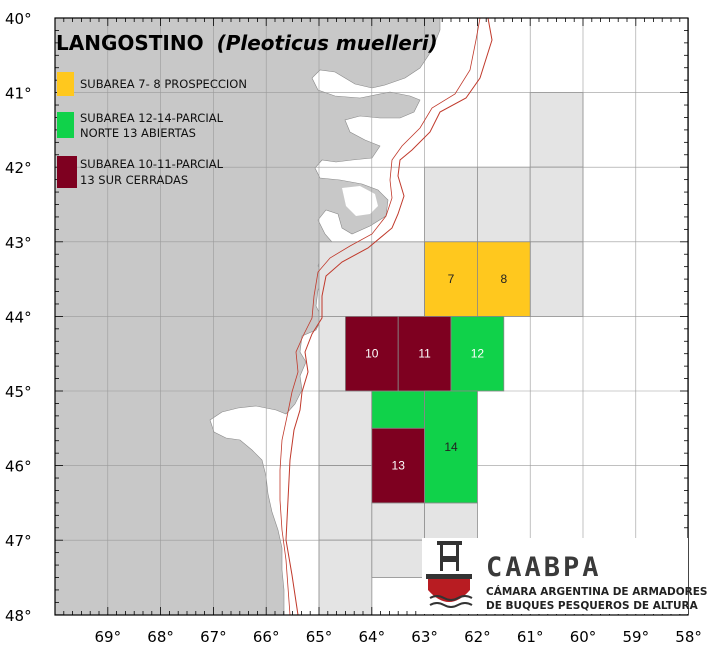  I want to click on subarea-label-11: 11, so click(424, 354).